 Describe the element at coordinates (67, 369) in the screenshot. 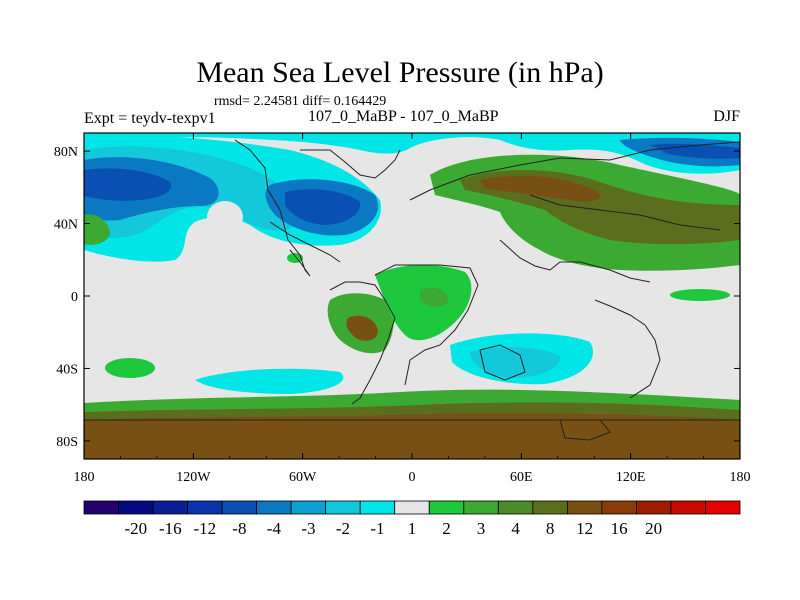

I see `lat-label: 40S` at that location.